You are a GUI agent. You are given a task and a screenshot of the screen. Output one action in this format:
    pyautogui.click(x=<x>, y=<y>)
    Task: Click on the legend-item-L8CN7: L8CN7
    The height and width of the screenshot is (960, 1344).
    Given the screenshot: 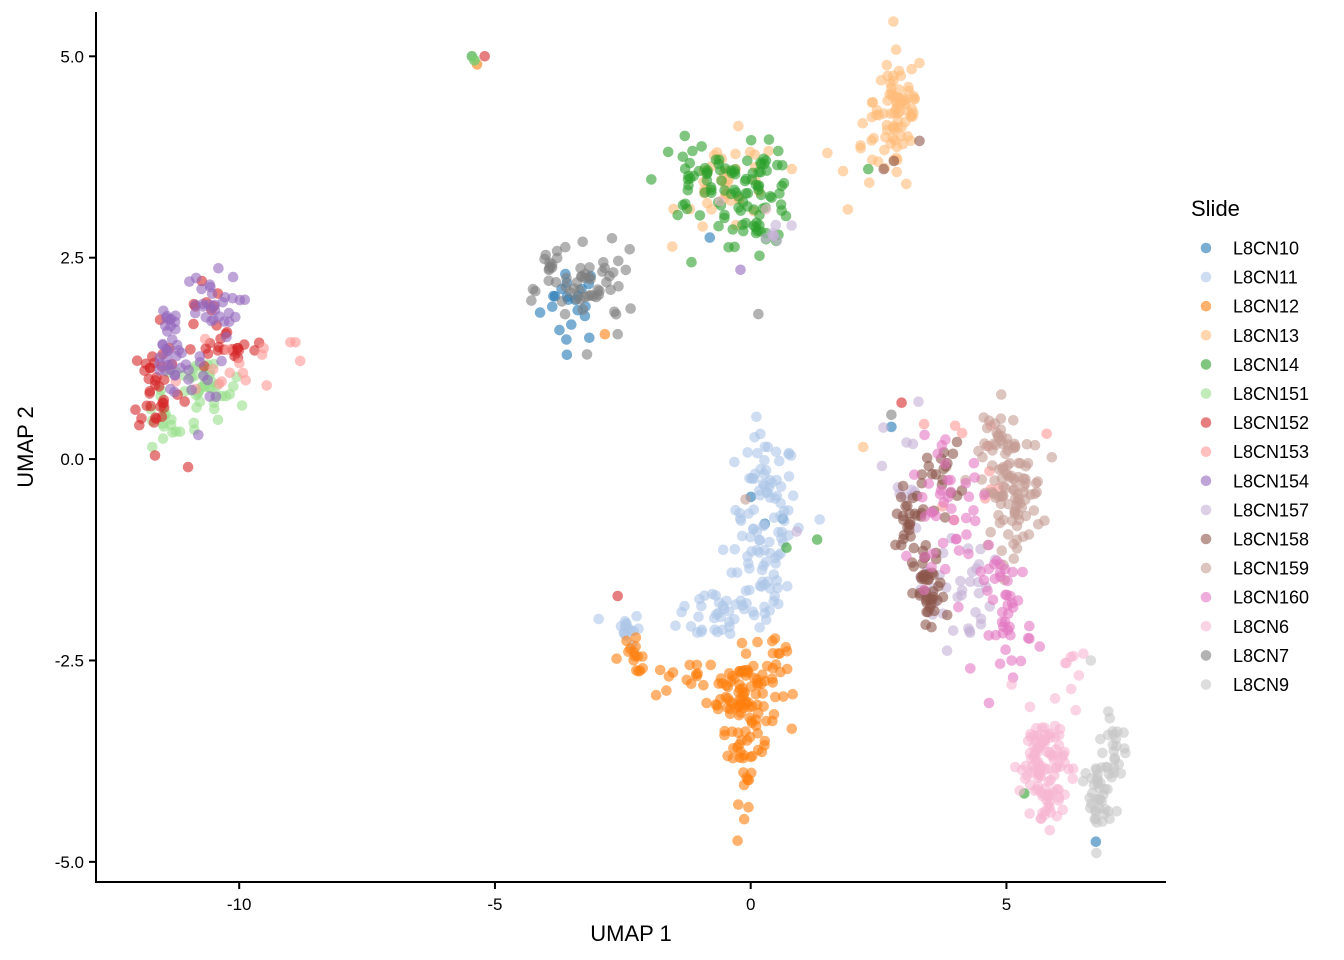 What is the action you would take?
    pyautogui.click(x=1244, y=656)
    